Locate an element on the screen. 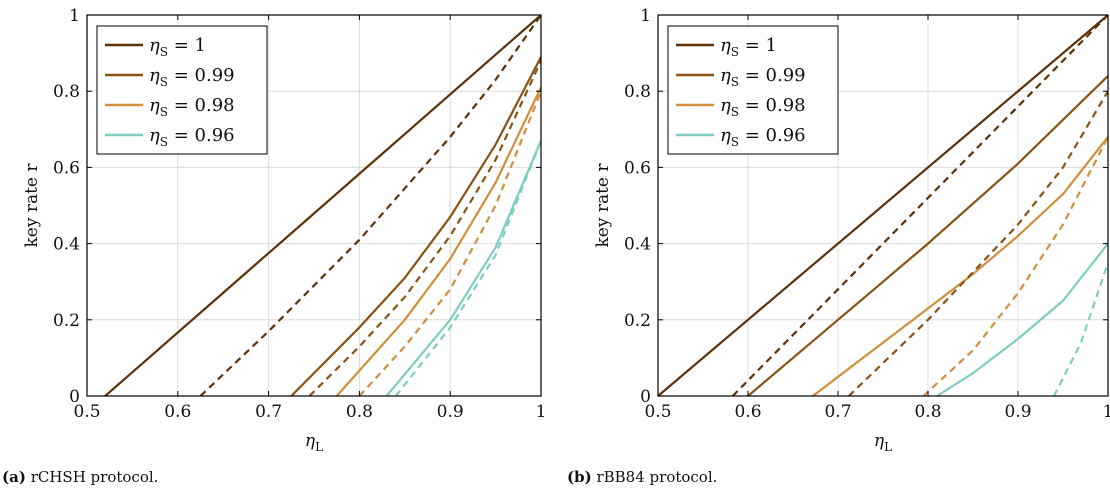 The image size is (1110, 495). caption-a: (a) rCHSH protocol. is located at coordinates (80, 477).